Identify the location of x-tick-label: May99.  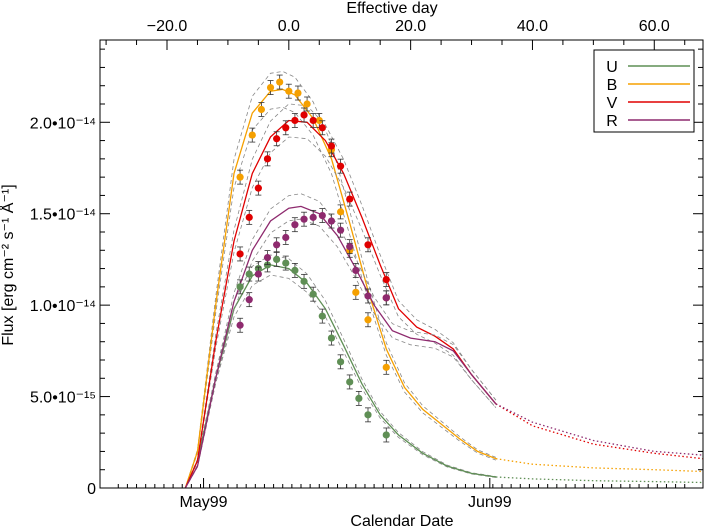
(204, 502).